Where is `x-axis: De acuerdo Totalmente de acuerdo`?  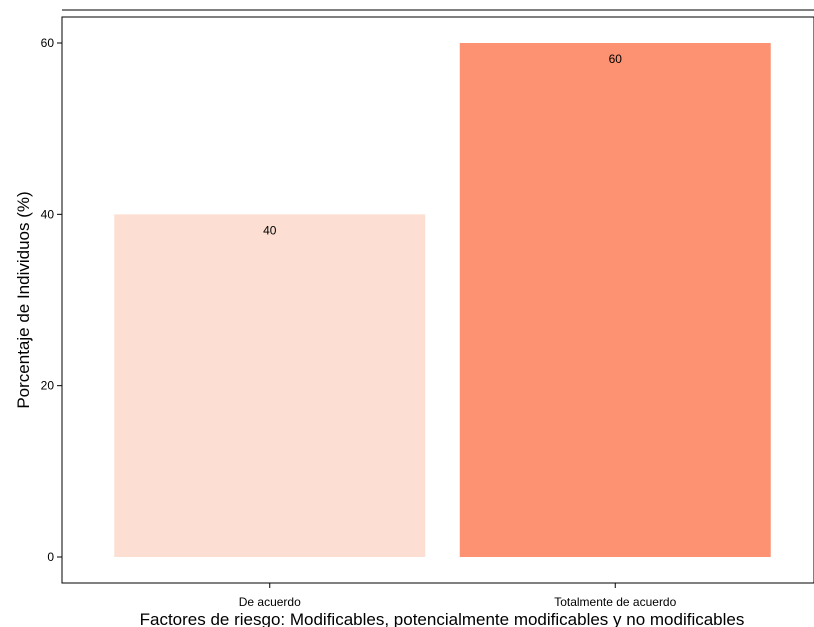 x-axis: De acuerdo Totalmente de acuerdo is located at coordinates (458, 596).